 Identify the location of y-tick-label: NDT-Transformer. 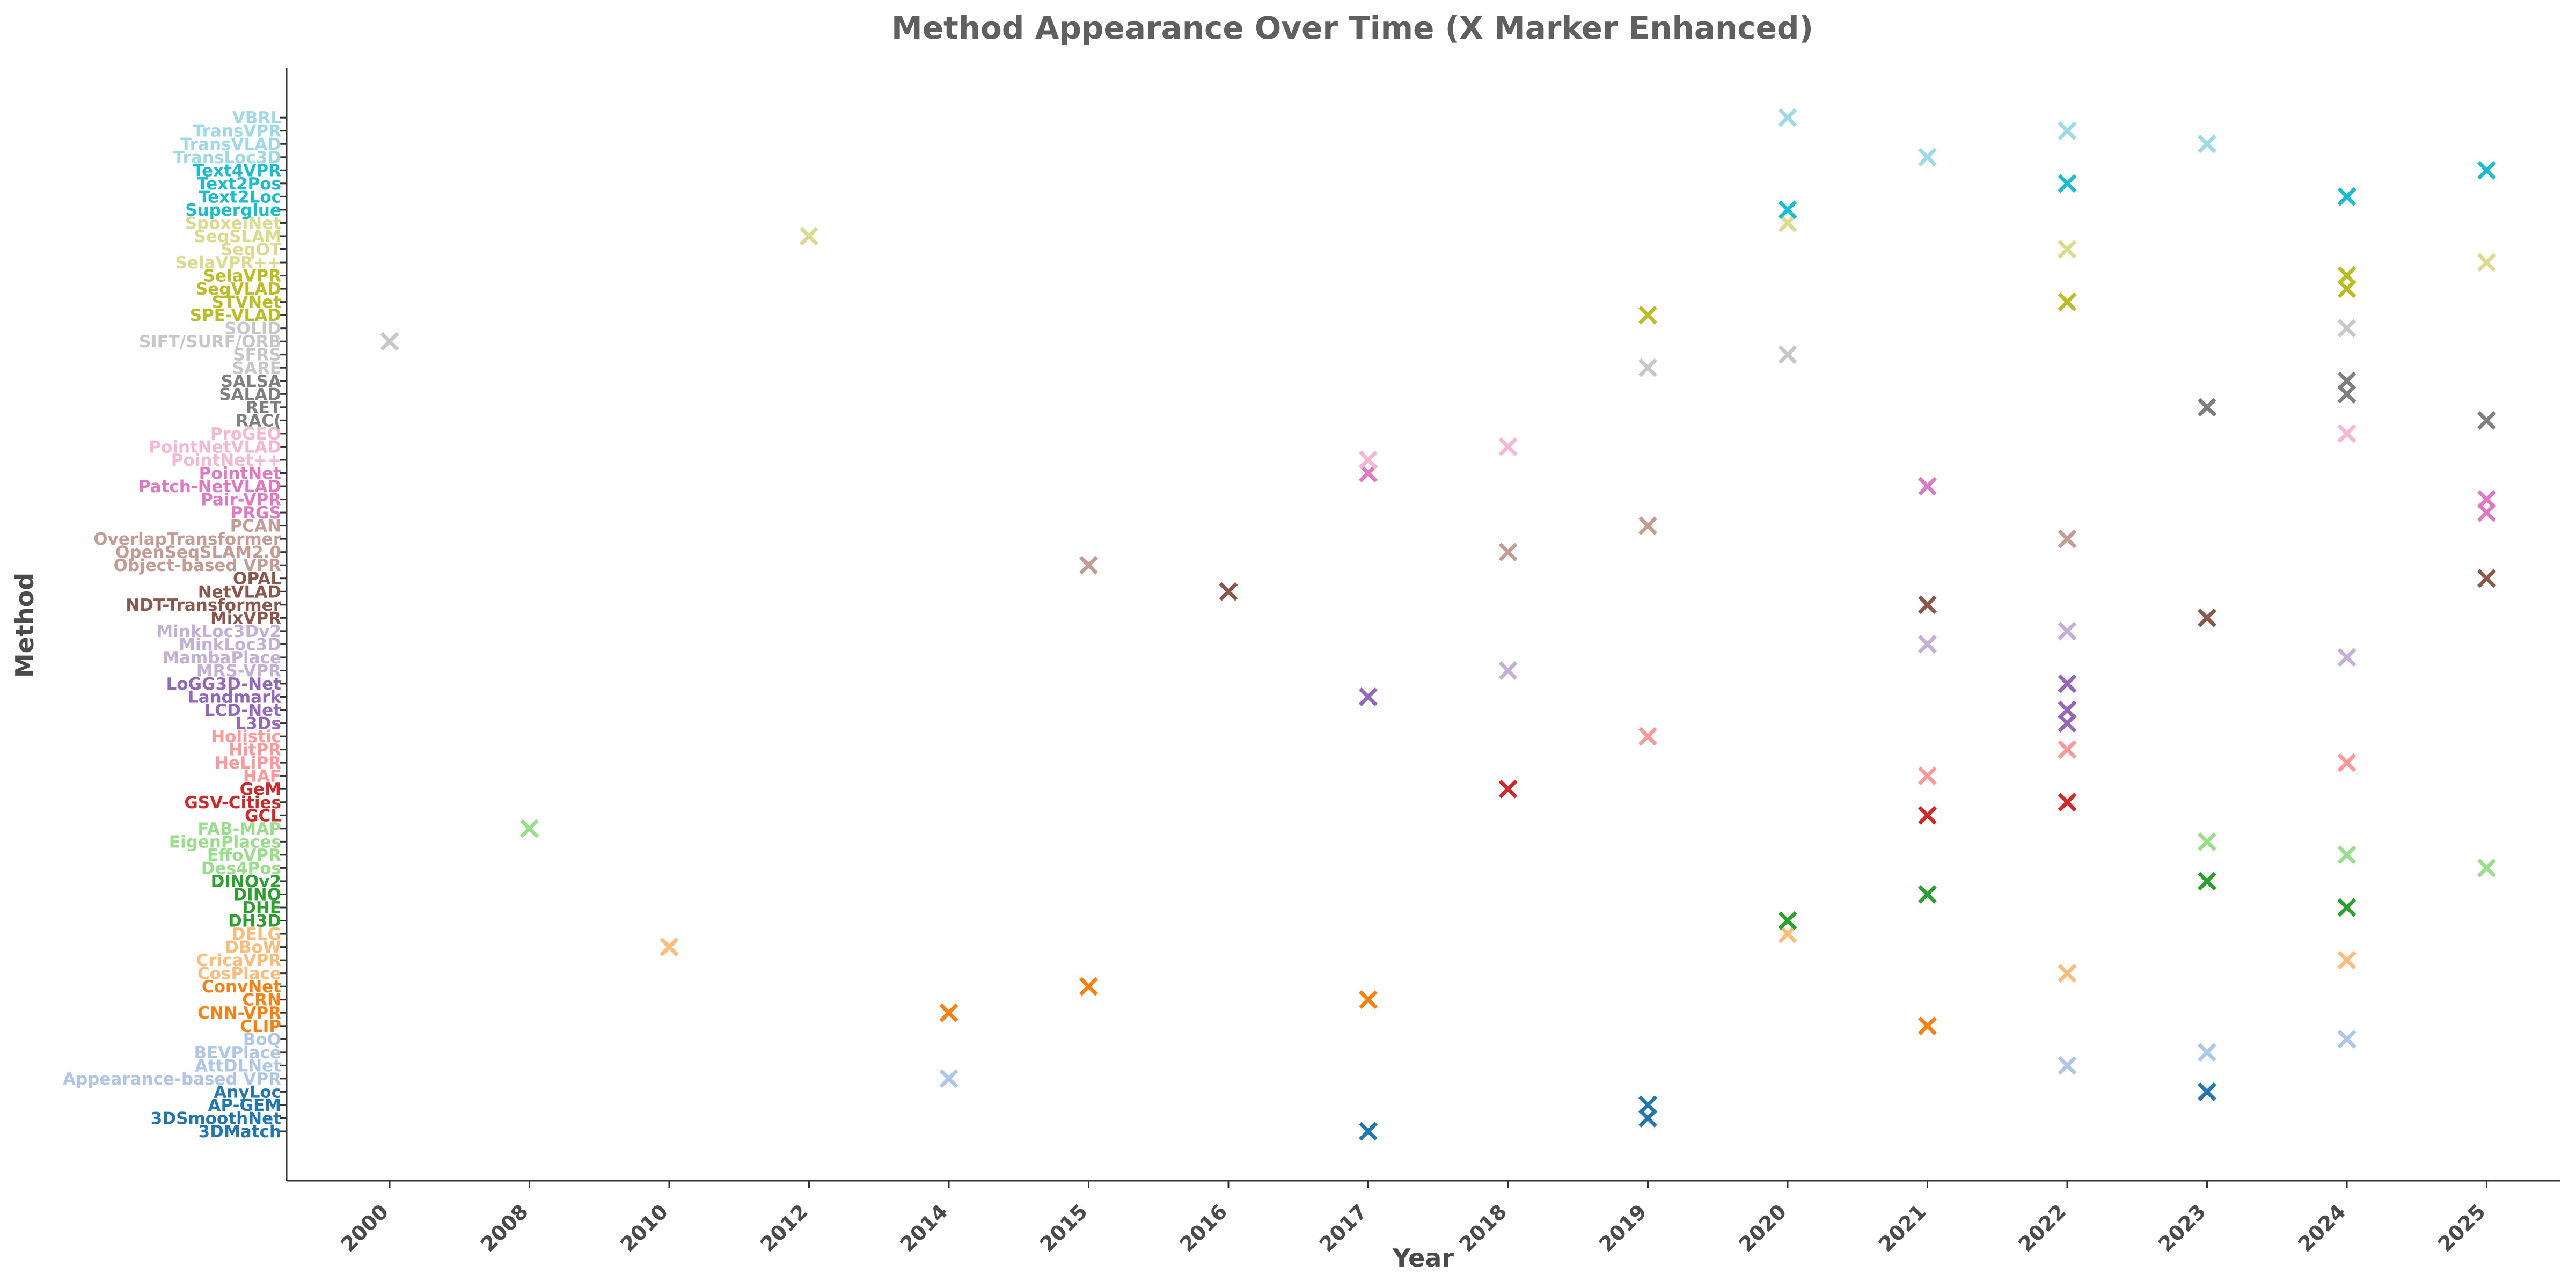
(203, 605).